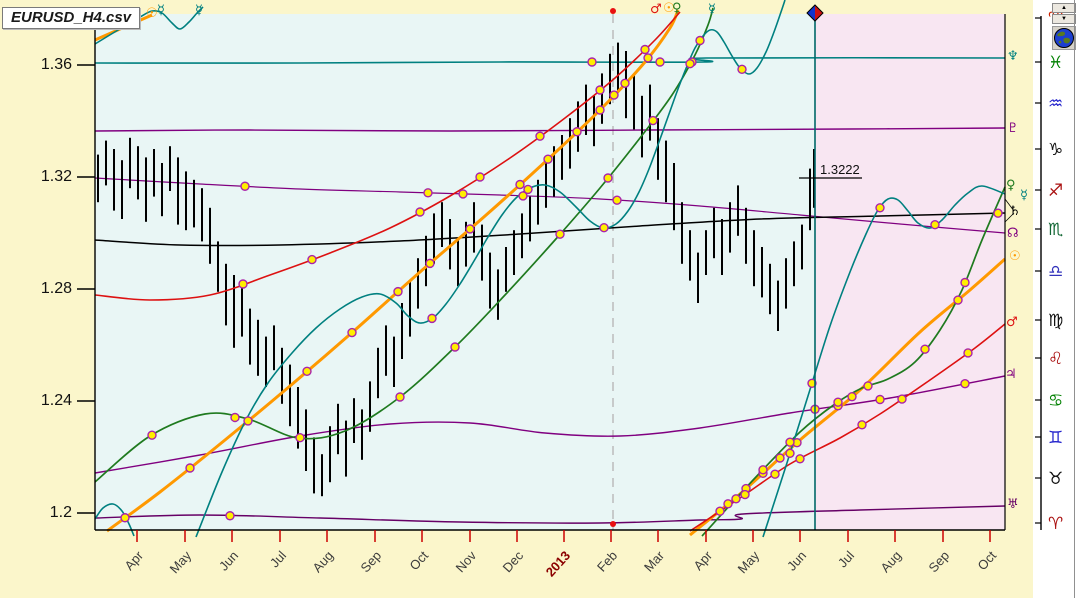 This screenshot has width=1078, height=598. Describe the element at coordinates (60, 512) in the screenshot. I see `y-axis-label: 1.2` at that location.